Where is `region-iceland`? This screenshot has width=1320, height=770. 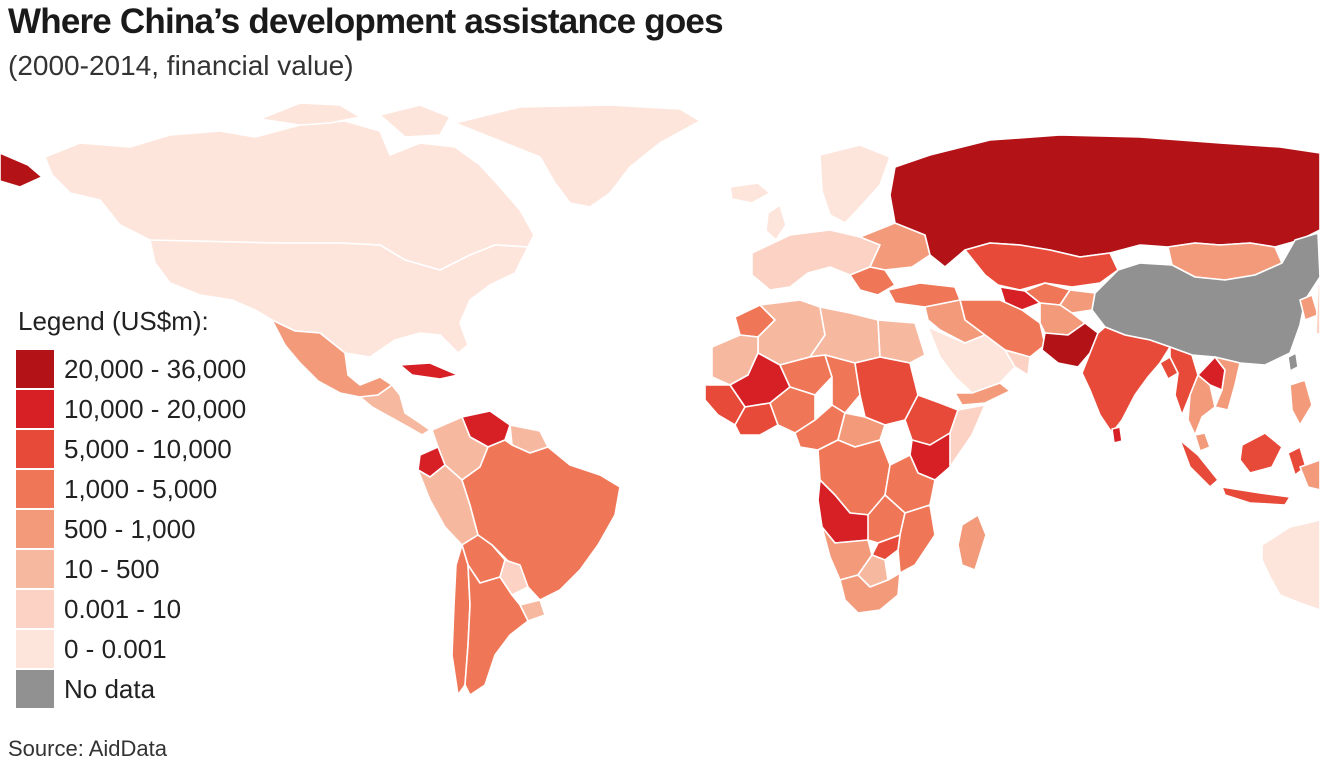 region-iceland is located at coordinates (750, 193).